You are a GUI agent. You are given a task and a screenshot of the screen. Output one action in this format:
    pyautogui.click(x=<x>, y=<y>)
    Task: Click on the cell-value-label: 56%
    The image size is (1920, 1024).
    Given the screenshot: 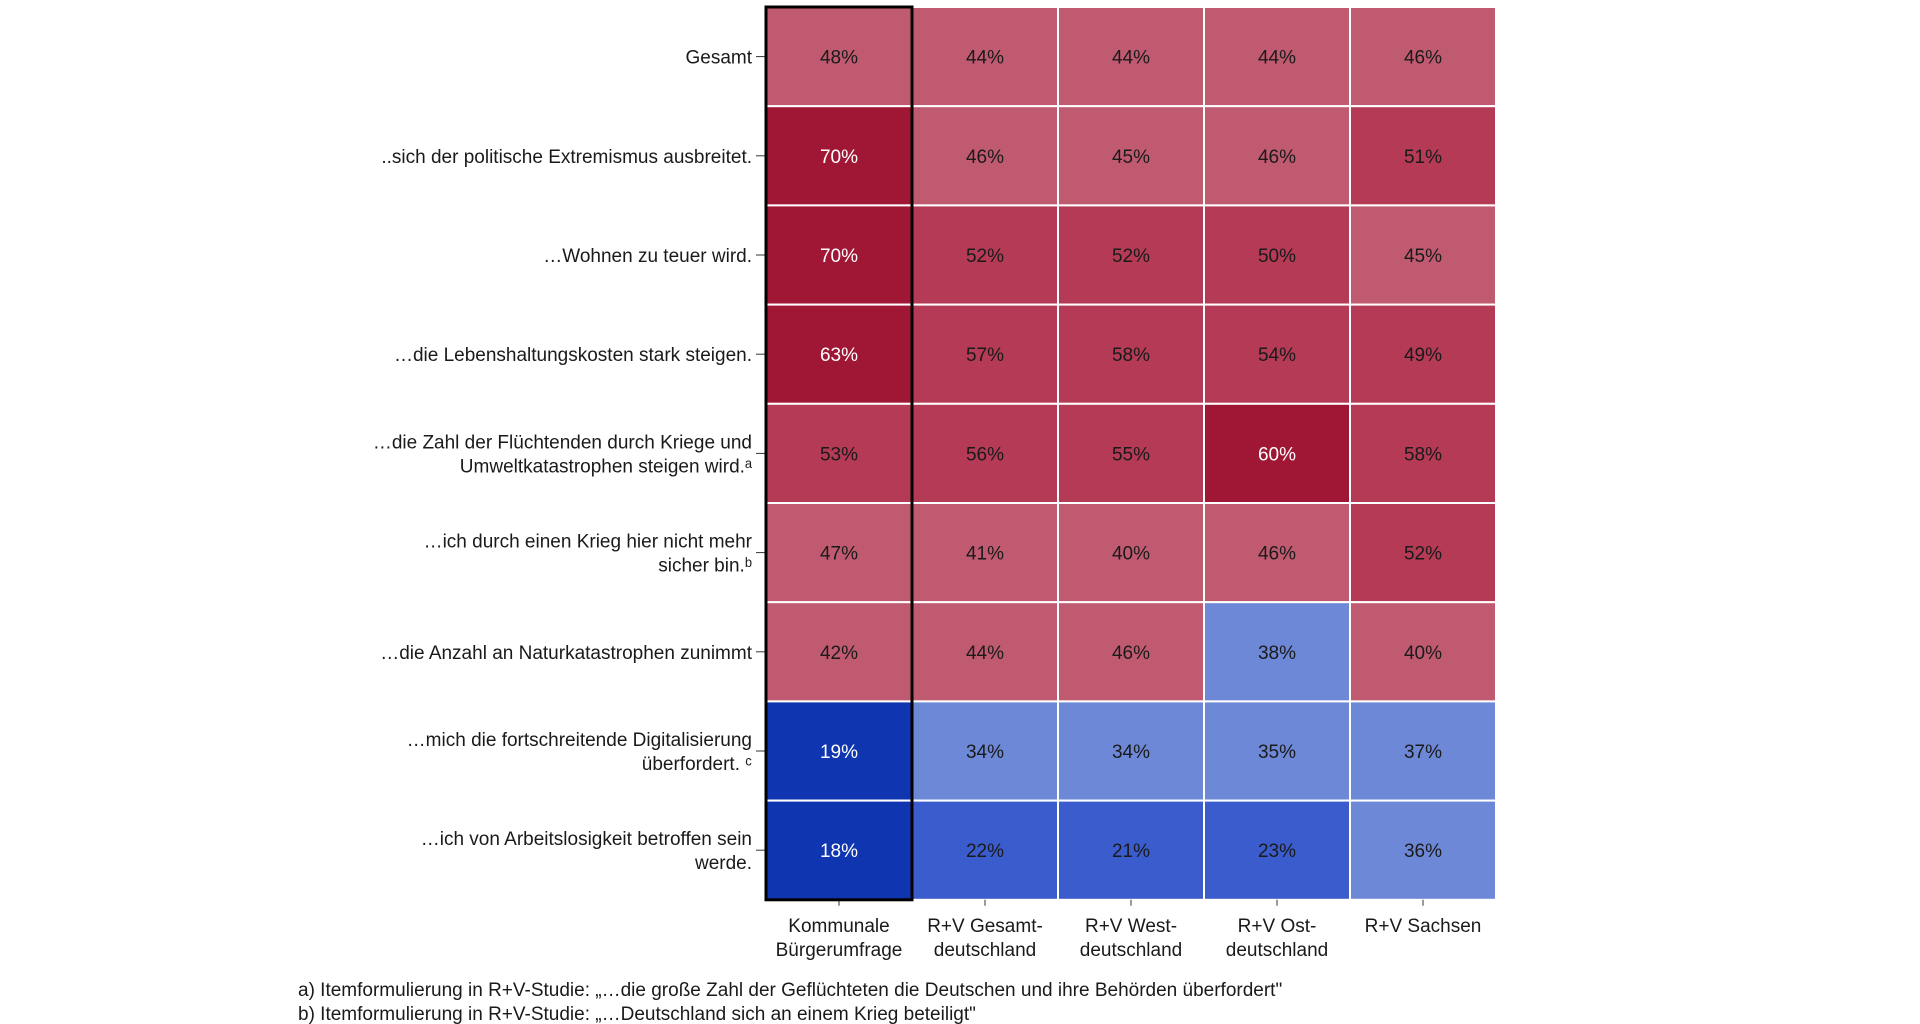 What is the action you would take?
    pyautogui.click(x=985, y=454)
    